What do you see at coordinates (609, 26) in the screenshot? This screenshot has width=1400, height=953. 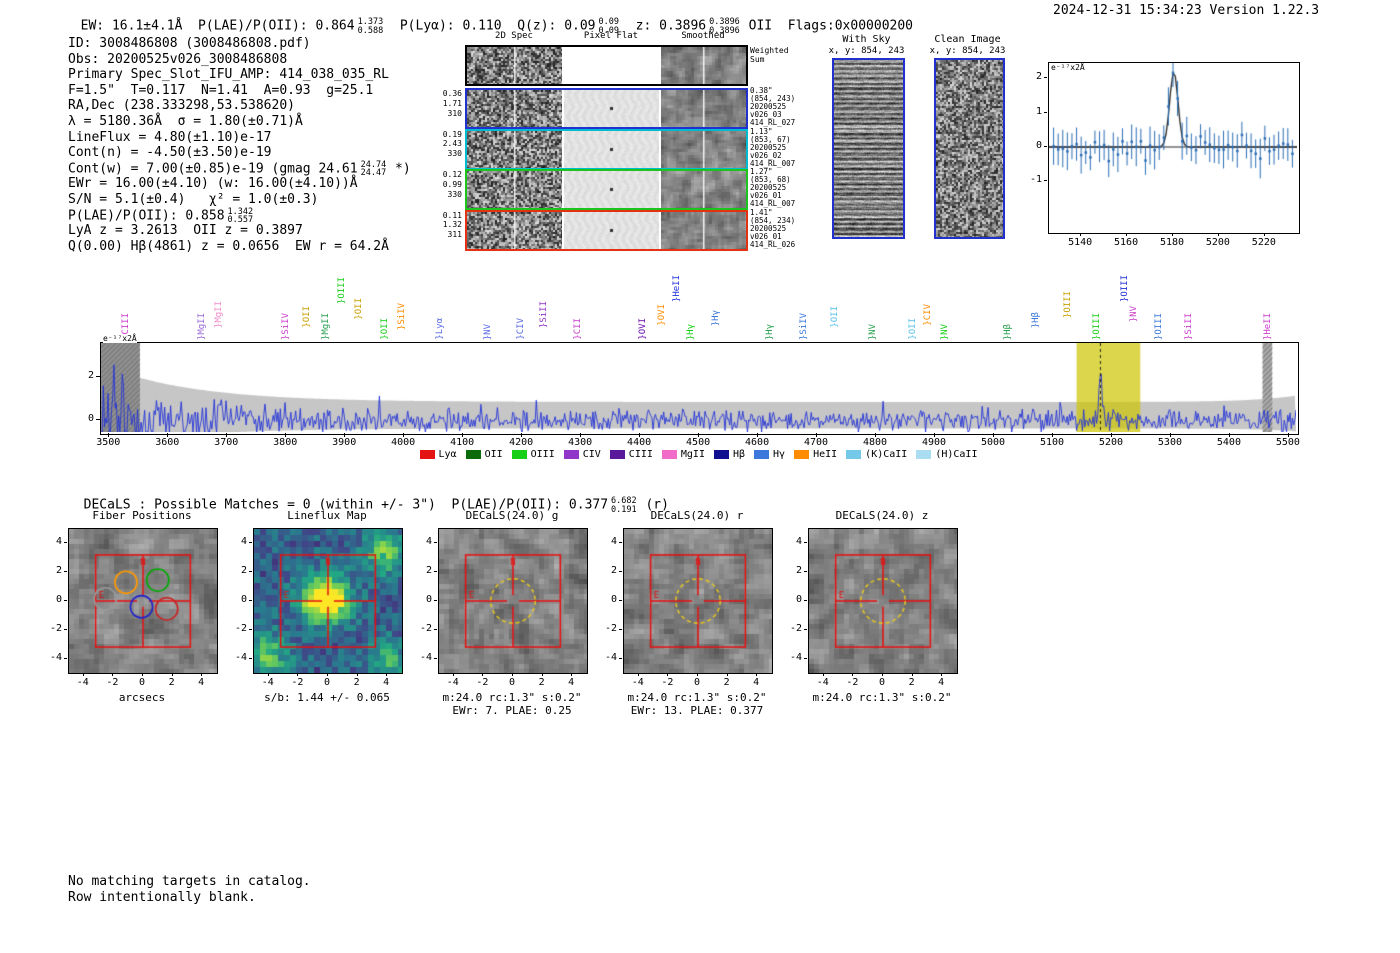 I see `qz-uncertainty: 0.09 0.09` at bounding box center [609, 26].